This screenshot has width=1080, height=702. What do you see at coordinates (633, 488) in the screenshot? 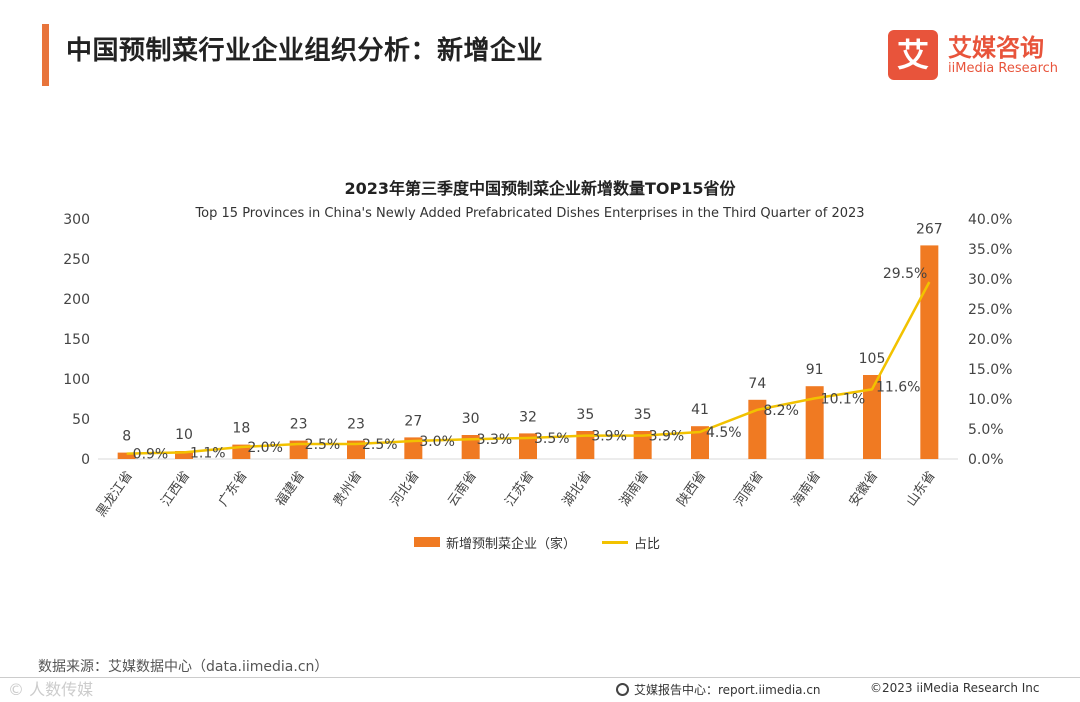
I see `x-category-label: 湖南省` at bounding box center [633, 488].